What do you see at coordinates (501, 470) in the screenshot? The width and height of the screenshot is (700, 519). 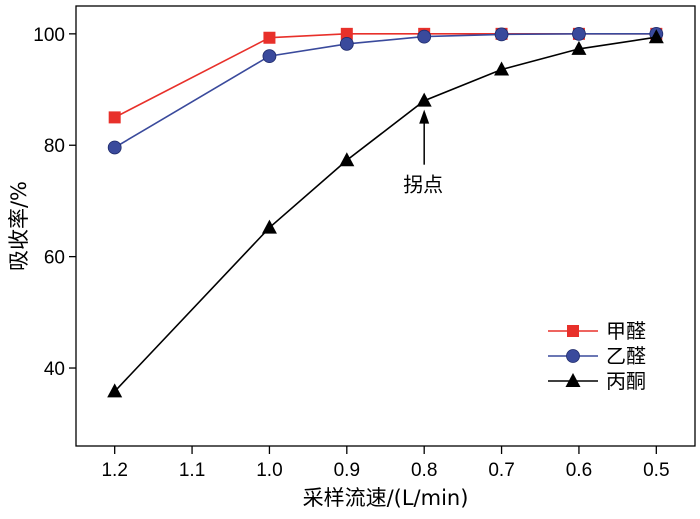 I see `x-tick-label: 0.7` at bounding box center [501, 470].